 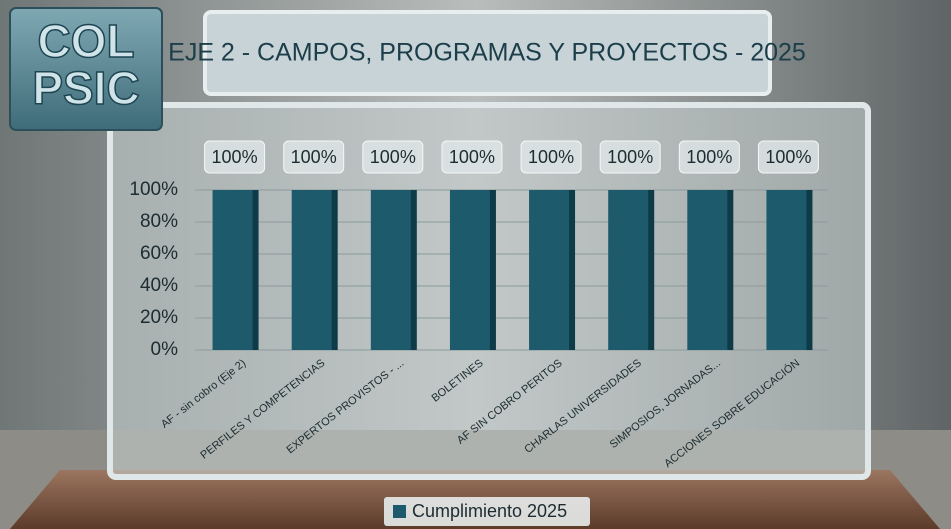 I want to click on logo-box, so click(x=86, y=69).